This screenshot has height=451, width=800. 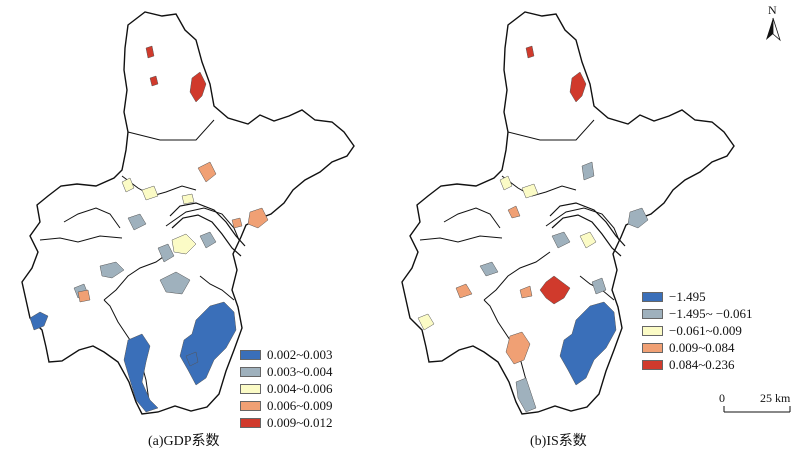 What do you see at coordinates (705, 330) in the screenshot?
I see `legend-label: −0.061~0.009` at bounding box center [705, 330].